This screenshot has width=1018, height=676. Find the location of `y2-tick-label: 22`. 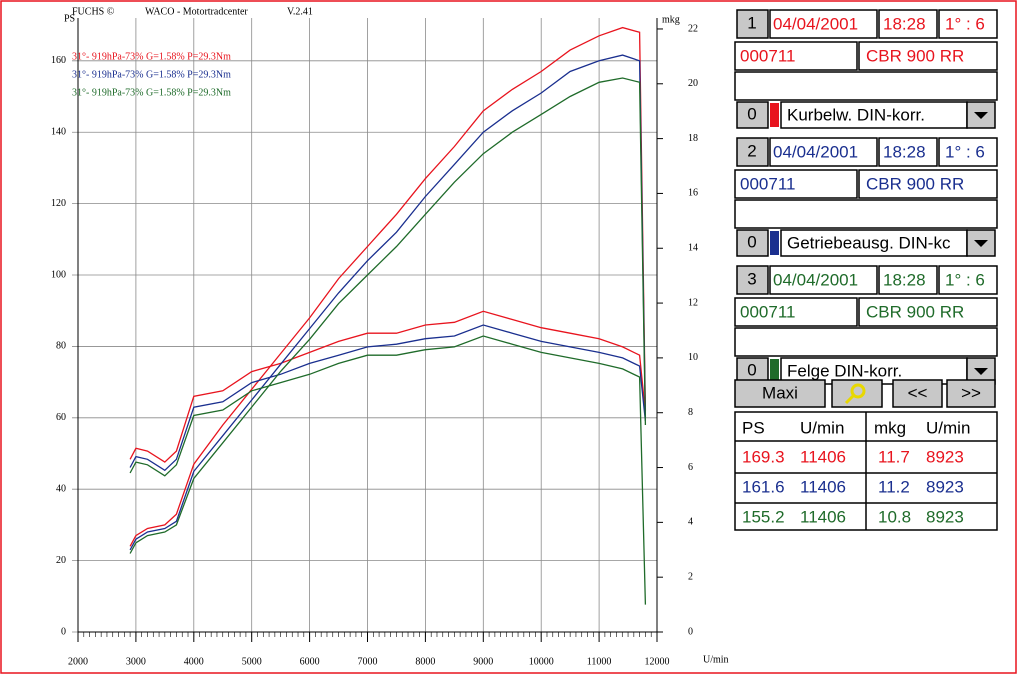

y2-tick-label: 22 is located at coordinates (693, 28).